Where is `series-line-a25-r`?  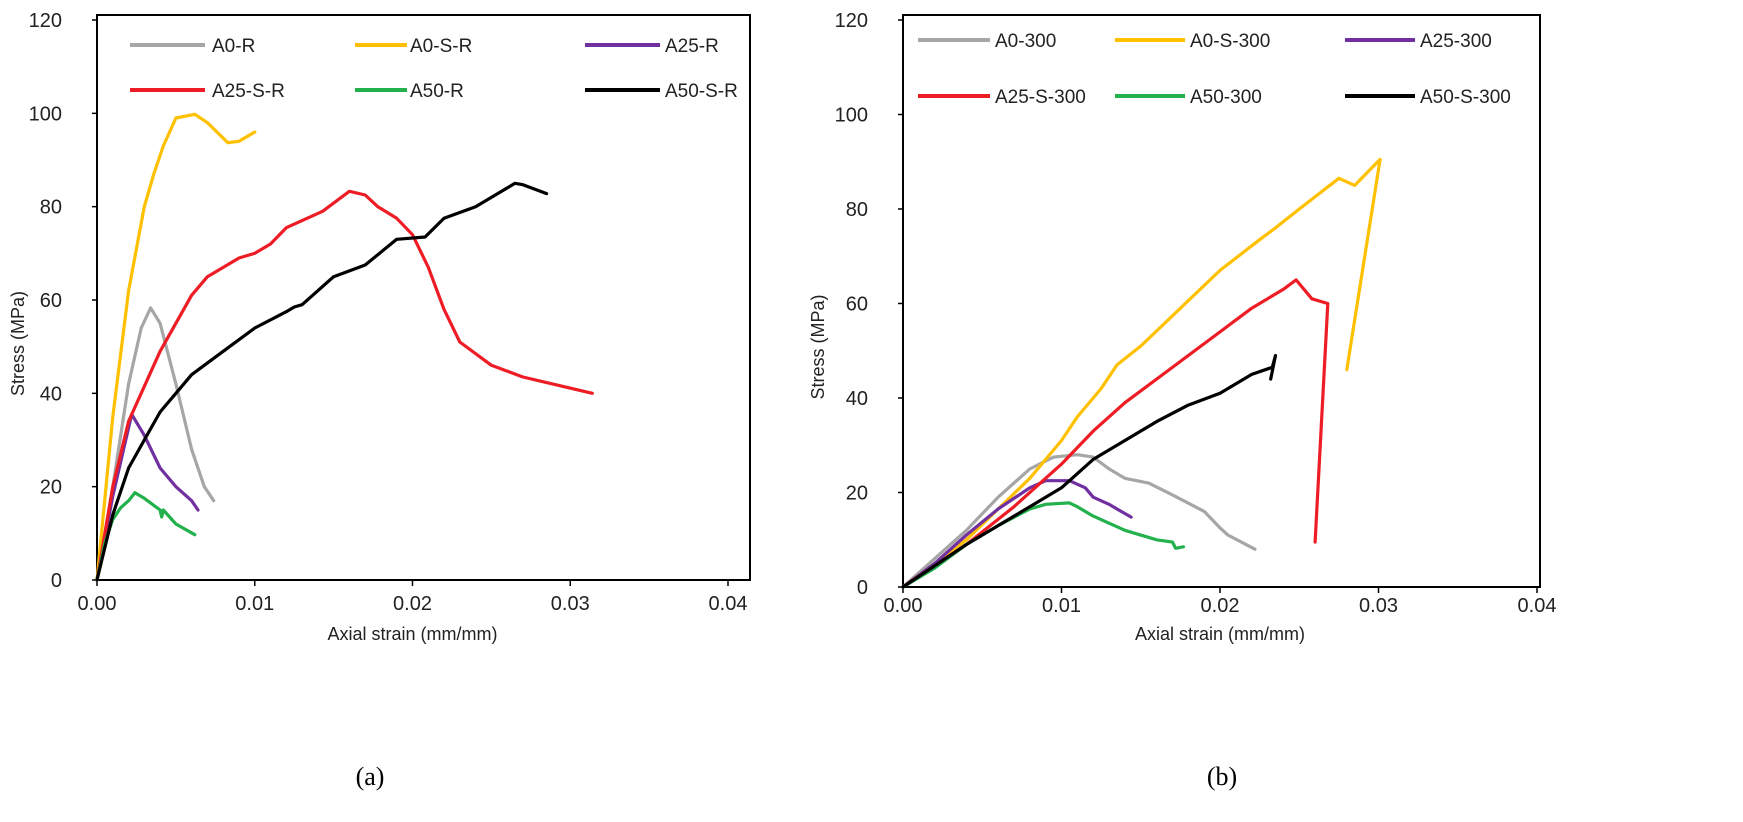
series-line-a25-r is located at coordinates (147, 497).